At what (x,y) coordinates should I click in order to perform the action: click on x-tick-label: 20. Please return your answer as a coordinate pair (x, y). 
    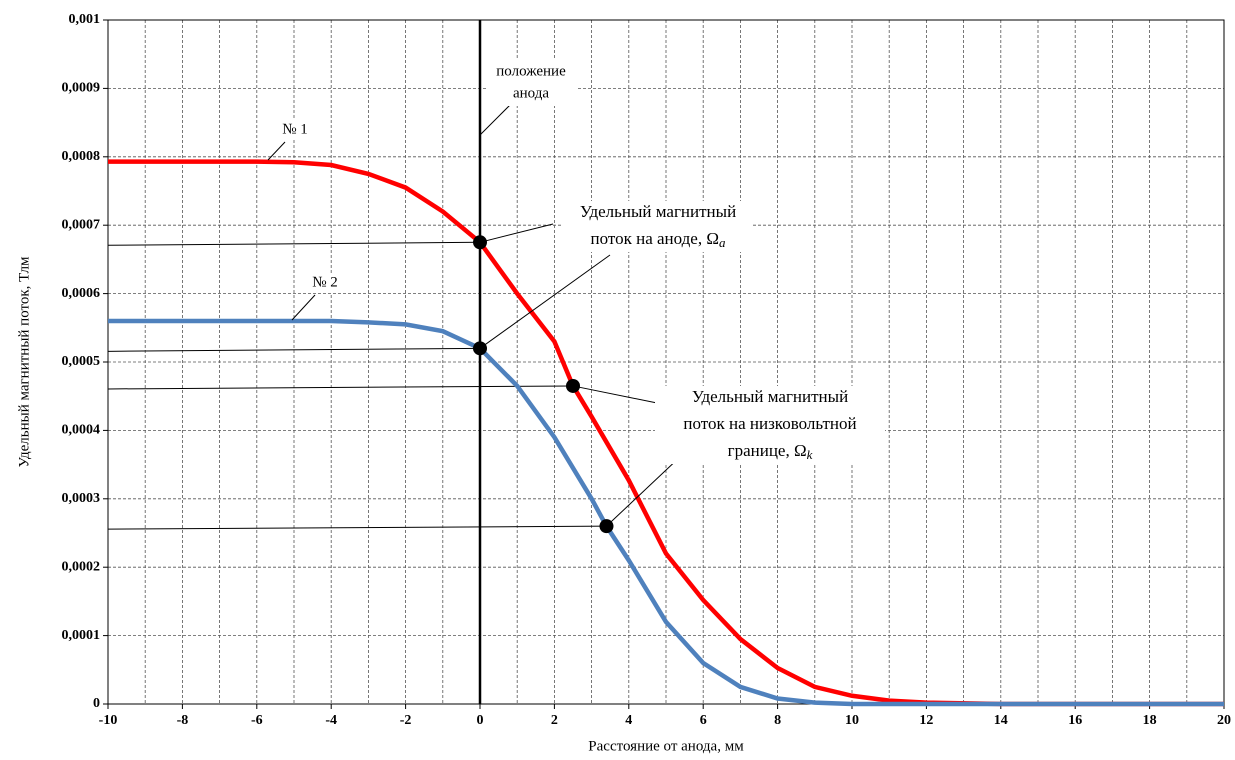
    Looking at the image, I should click on (1224, 720).